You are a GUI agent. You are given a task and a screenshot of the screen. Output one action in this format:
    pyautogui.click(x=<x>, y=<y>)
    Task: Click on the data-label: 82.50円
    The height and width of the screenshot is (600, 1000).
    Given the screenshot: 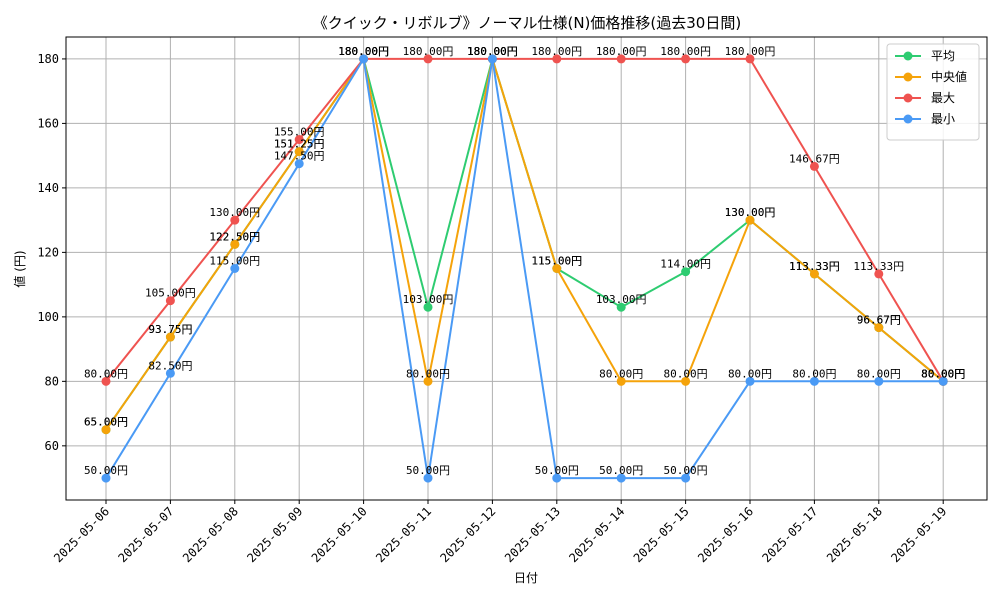 What is the action you would take?
    pyautogui.click(x=170, y=365)
    